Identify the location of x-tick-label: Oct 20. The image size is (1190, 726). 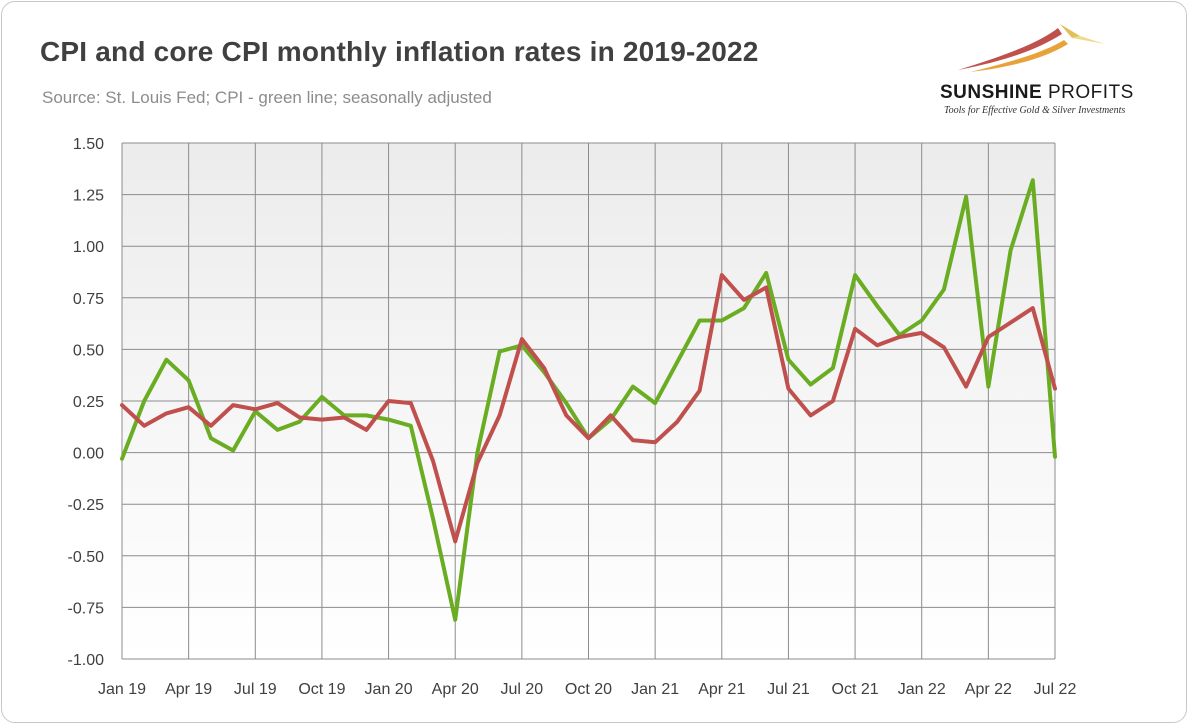
(588, 689).